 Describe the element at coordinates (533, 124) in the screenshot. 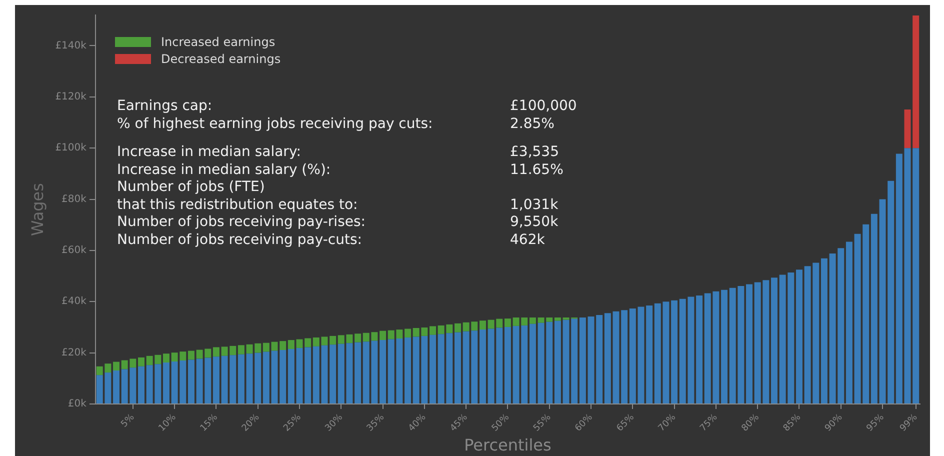

I see `annotation: 2.85%` at that location.